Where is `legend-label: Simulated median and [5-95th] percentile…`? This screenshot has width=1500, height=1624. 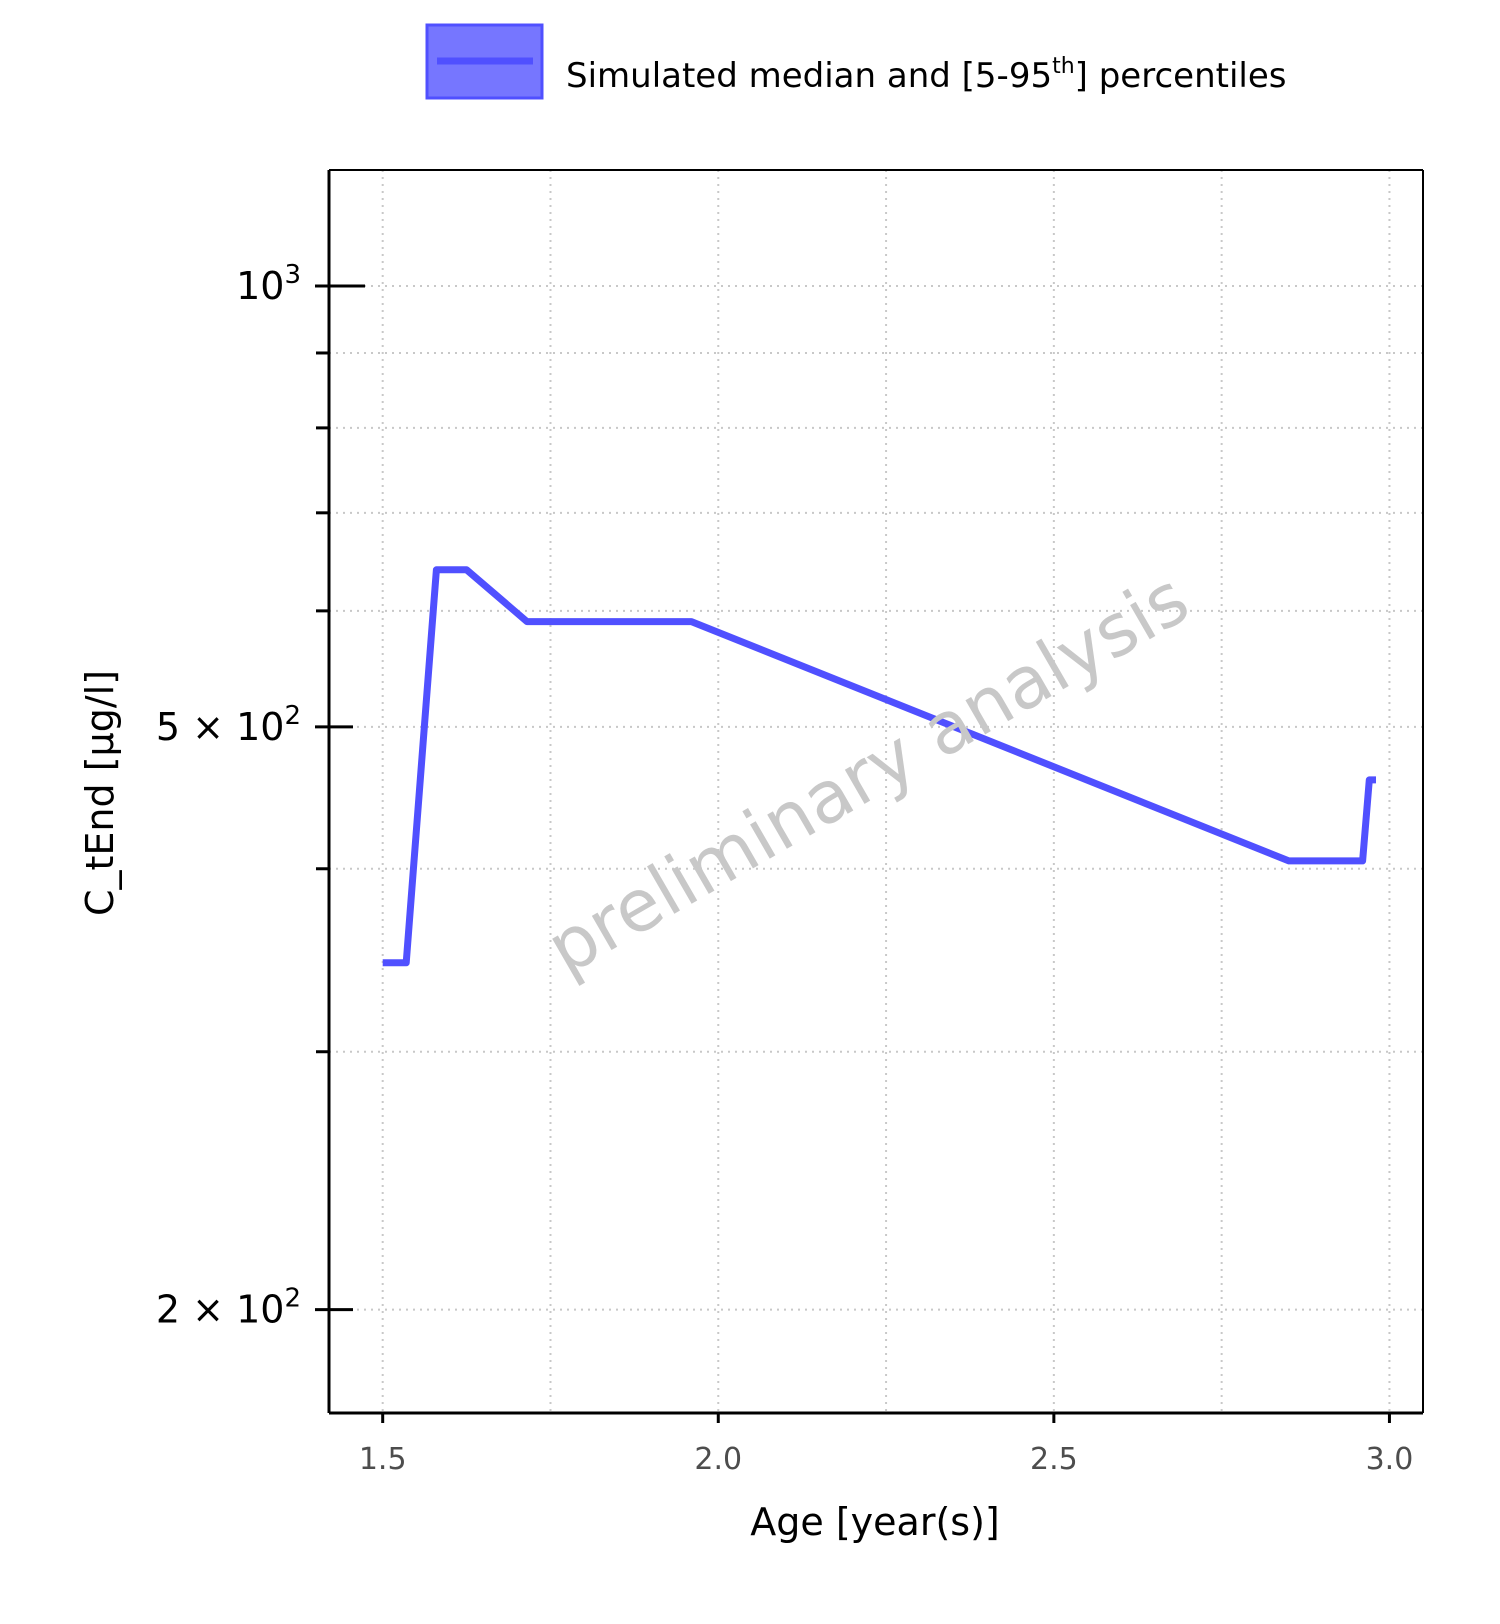
legend-label: Simulated median and [5-95th] percentile… is located at coordinates (926, 75).